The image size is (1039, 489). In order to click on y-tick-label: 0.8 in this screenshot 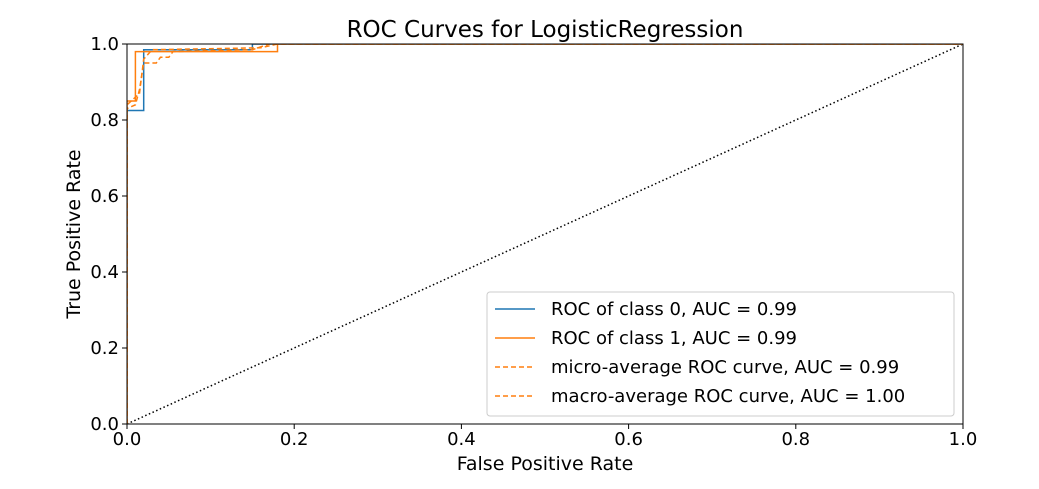, I will do `click(104, 120)`.